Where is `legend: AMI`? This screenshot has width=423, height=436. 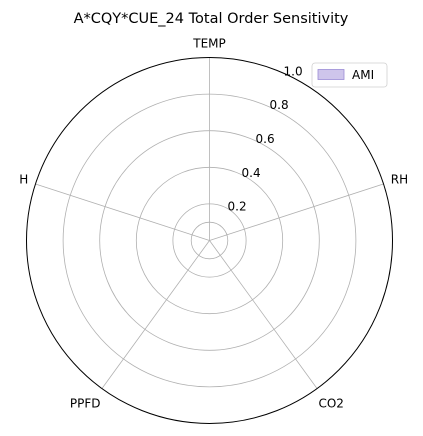 legend: AMI is located at coordinates (349, 75).